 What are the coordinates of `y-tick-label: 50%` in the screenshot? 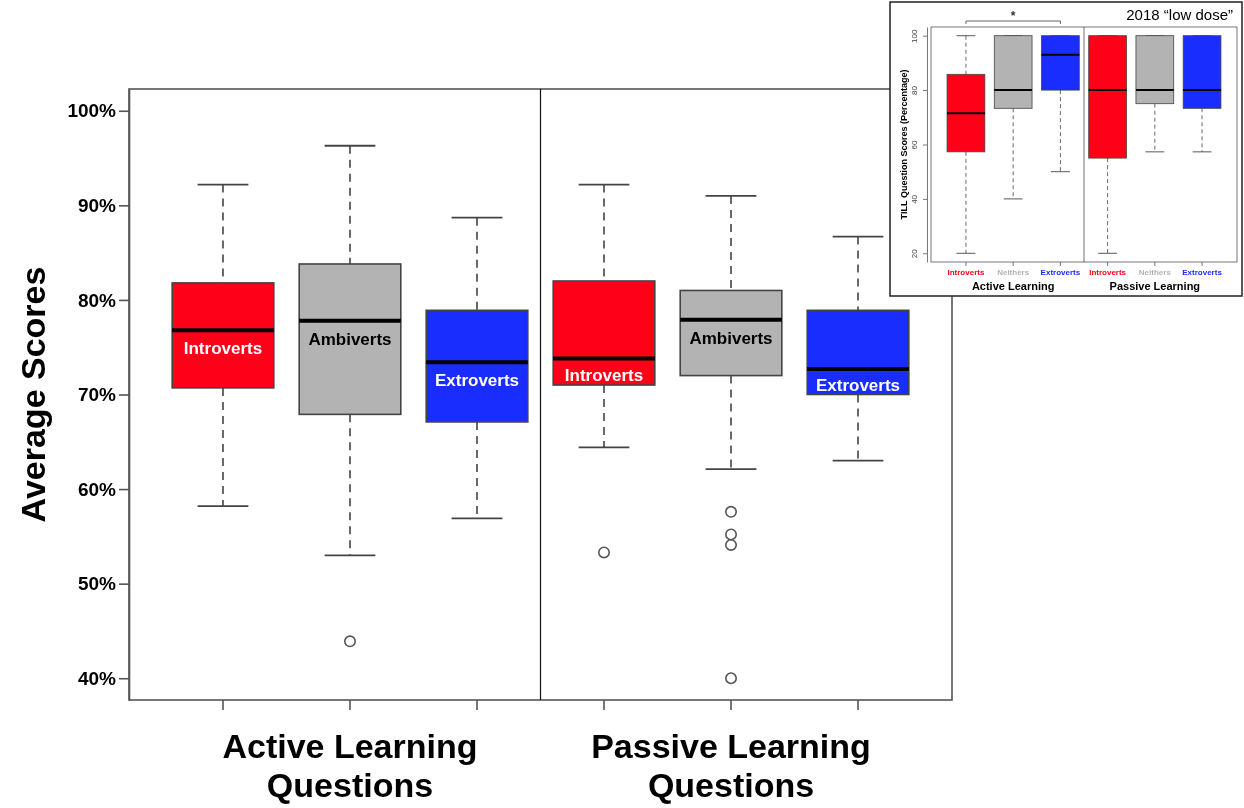 It's located at (97, 584).